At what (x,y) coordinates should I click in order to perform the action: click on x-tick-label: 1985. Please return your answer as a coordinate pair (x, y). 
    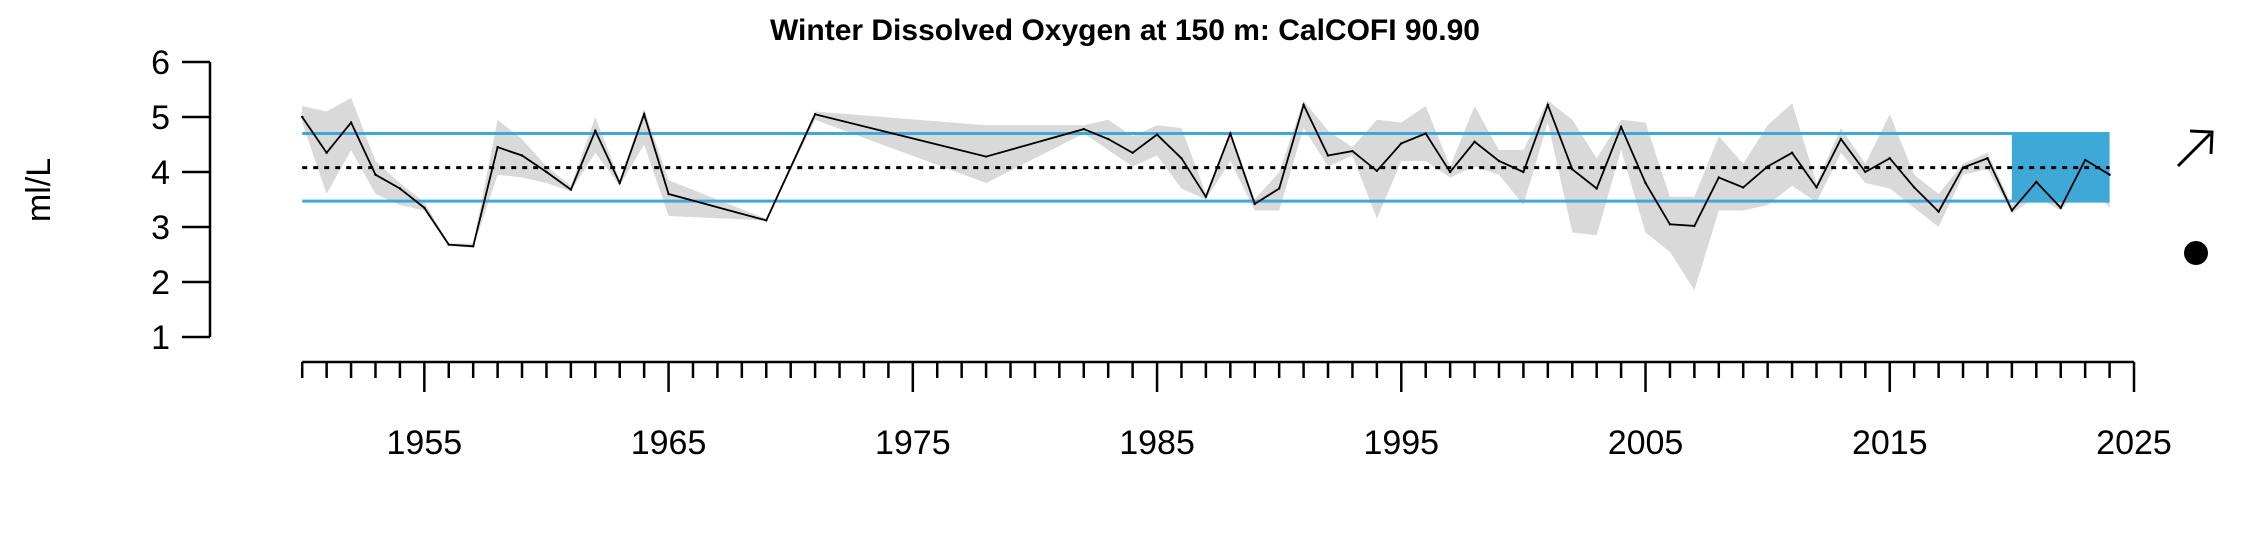
    Looking at the image, I should click on (1157, 443).